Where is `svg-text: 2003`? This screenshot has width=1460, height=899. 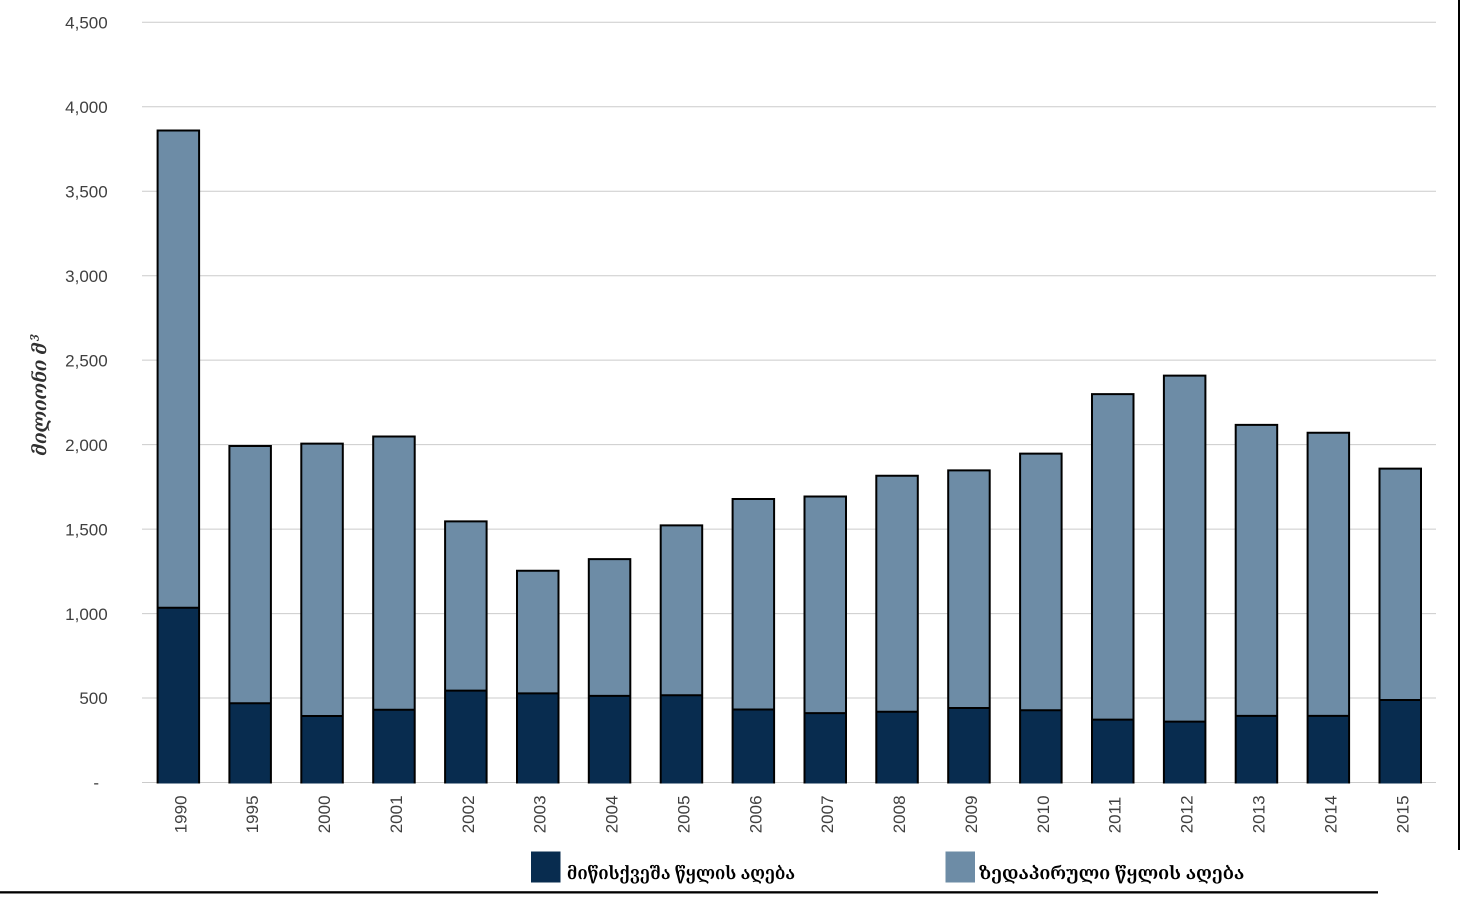 svg-text: 2003 is located at coordinates (540, 814).